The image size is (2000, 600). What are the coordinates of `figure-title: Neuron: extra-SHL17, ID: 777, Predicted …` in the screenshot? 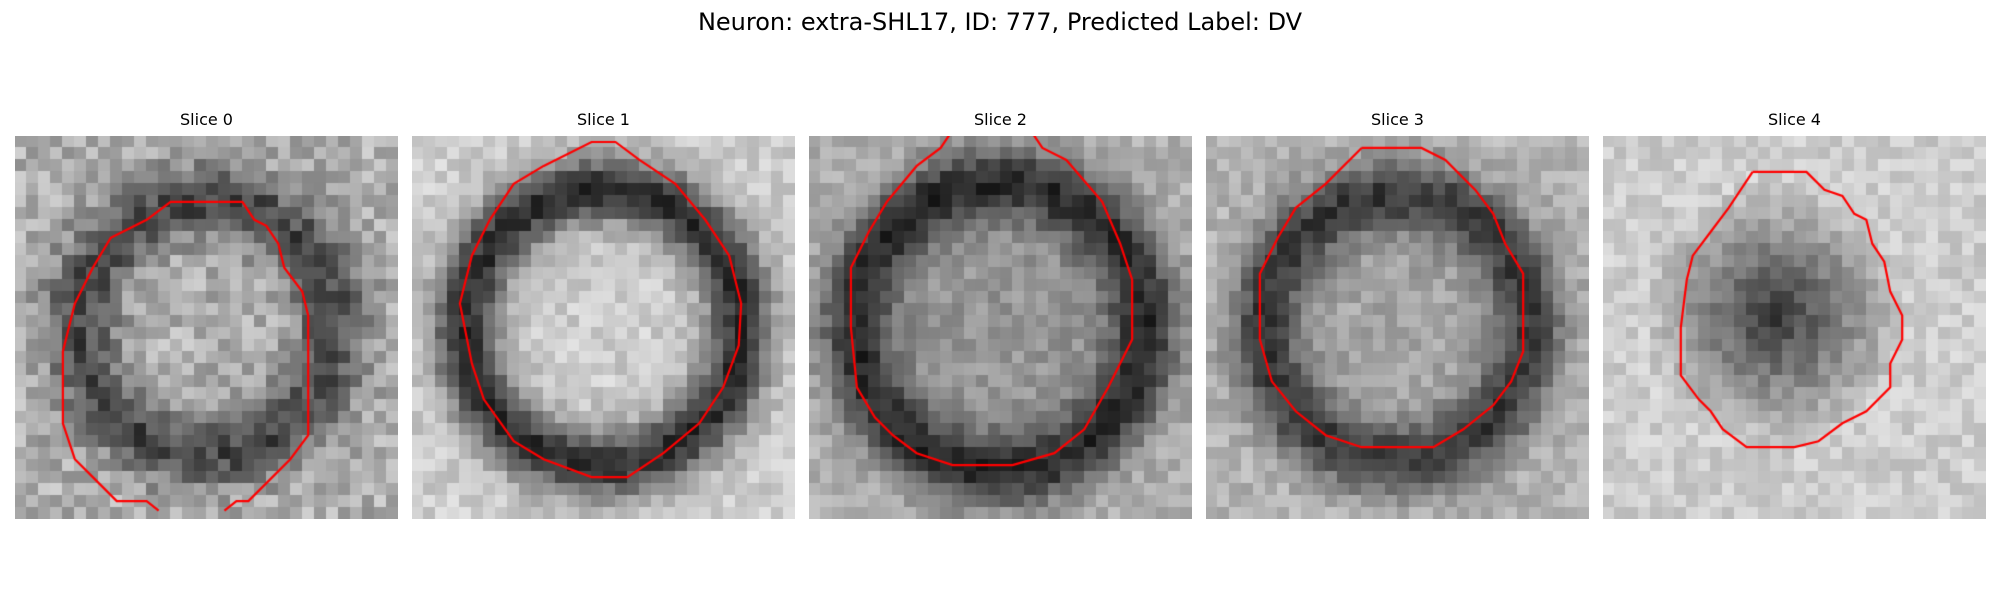 It's located at (1000, 22).